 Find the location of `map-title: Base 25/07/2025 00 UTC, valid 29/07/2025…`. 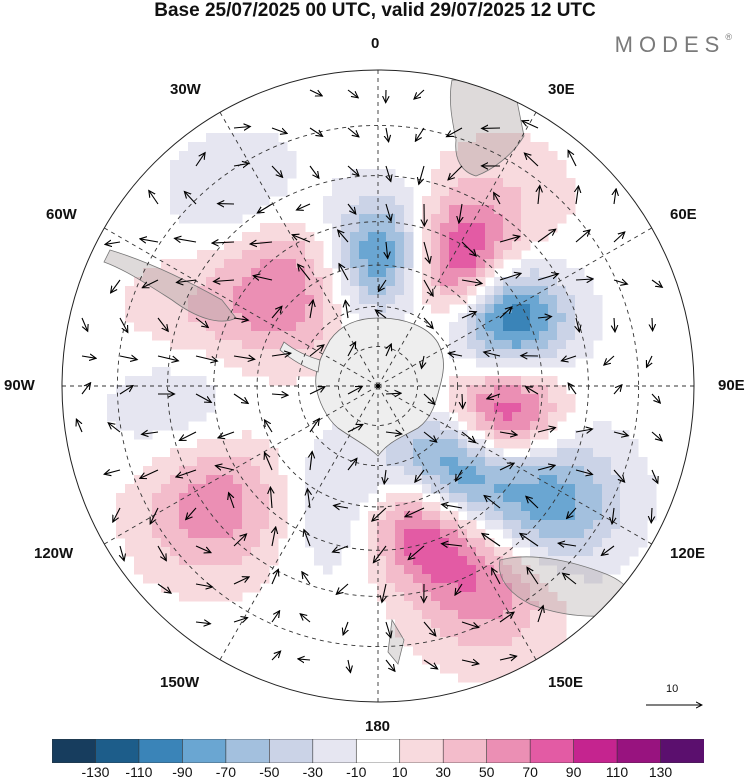

map-title: Base 25/07/2025 00 UTC, valid 29/07/2025… is located at coordinates (375, 10).